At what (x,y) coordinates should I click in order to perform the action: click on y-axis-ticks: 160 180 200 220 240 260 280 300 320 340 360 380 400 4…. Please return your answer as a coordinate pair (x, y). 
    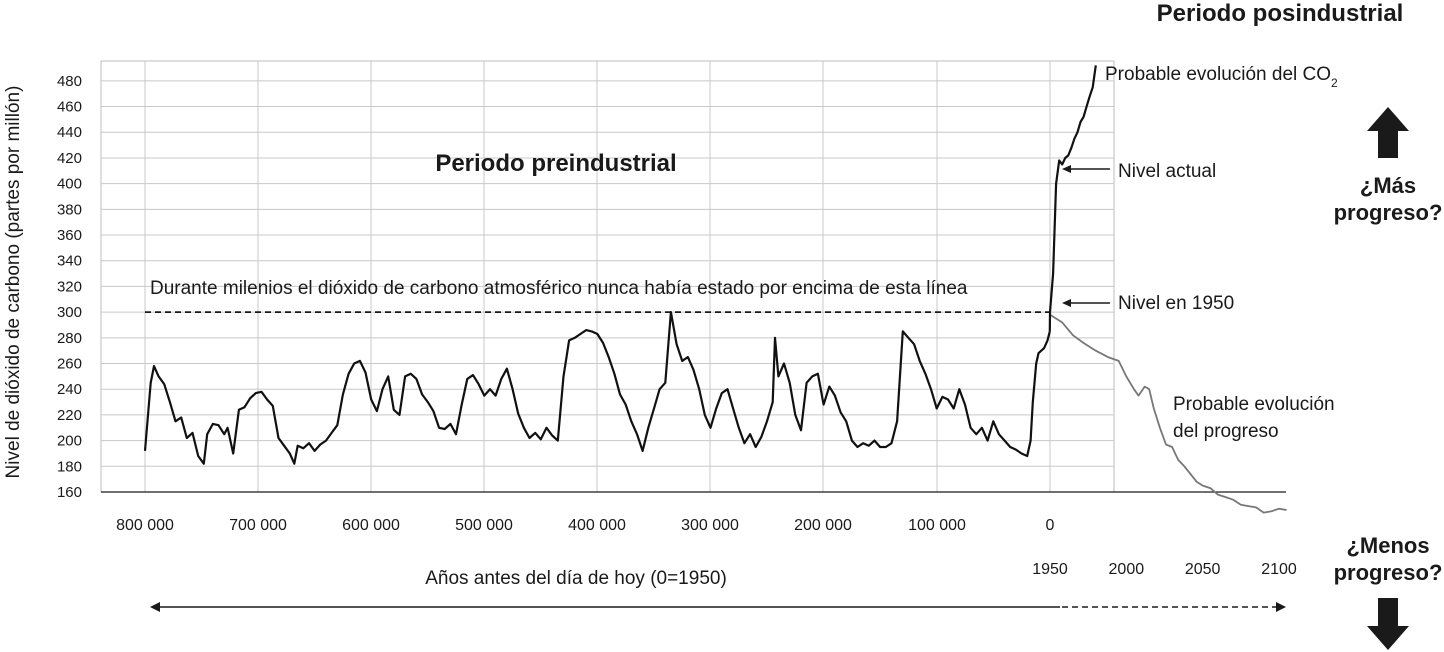
    Looking at the image, I should click on (69, 287).